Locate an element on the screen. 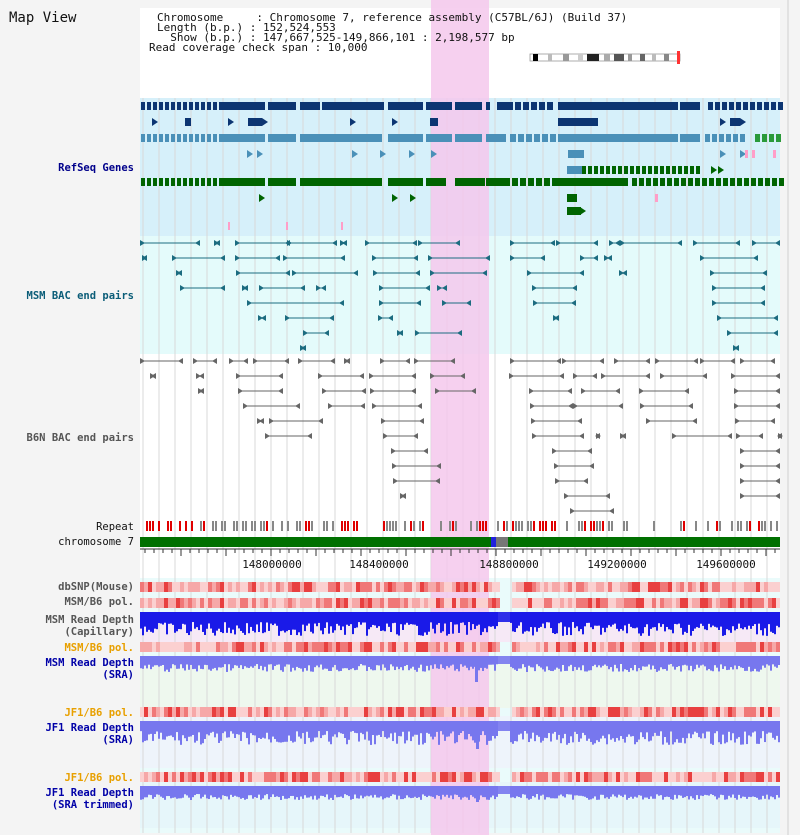  track-label-jf1-pol-2: JF1/B6 pol. is located at coordinates (99, 778).